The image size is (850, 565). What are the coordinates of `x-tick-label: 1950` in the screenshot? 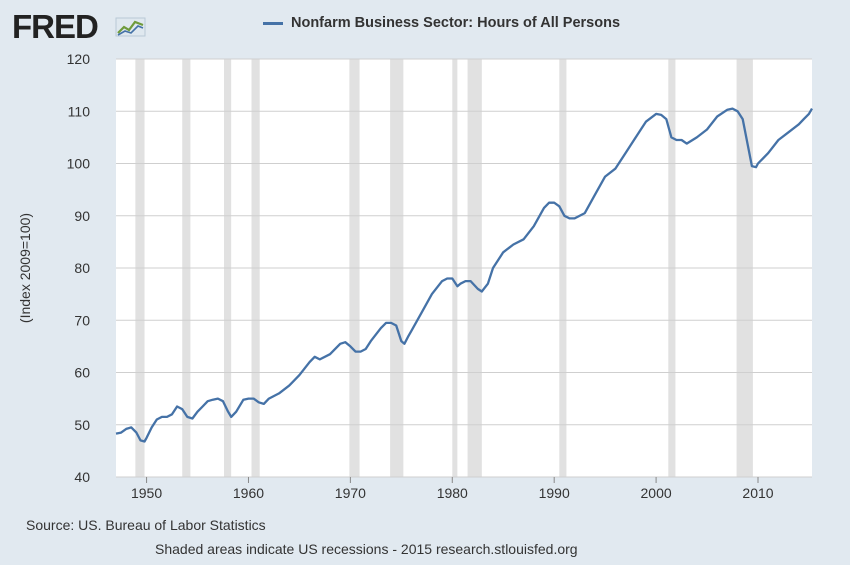 It's located at (146, 493).